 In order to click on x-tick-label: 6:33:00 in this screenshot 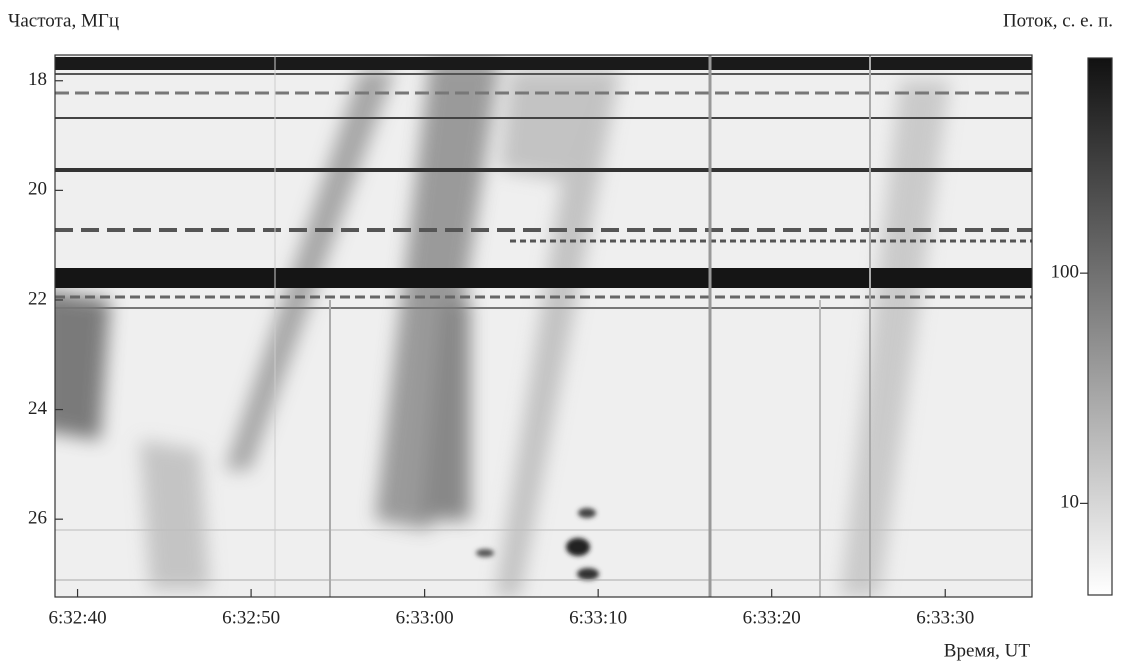, I will do `click(425, 617)`.